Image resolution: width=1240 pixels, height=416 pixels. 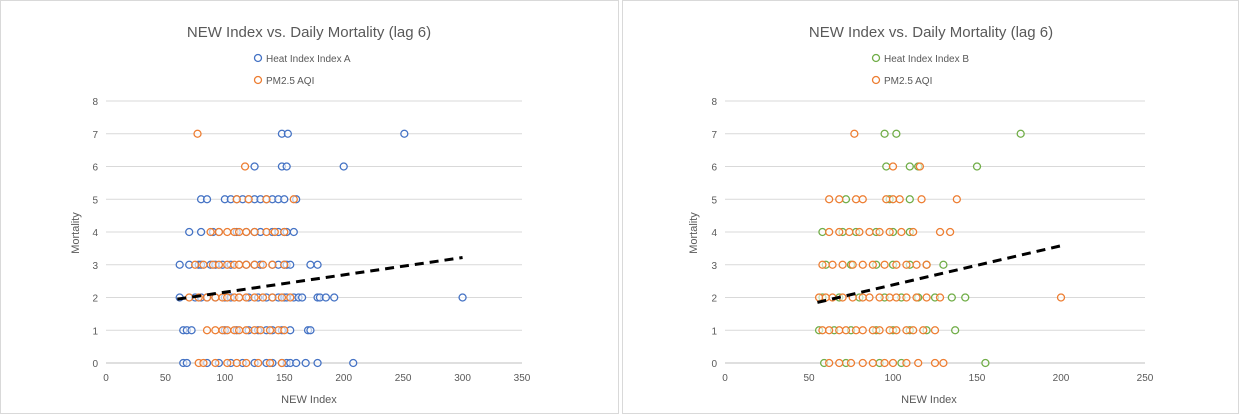 What do you see at coordinates (462, 378) in the screenshot?
I see `x-tick-label: 300` at bounding box center [462, 378].